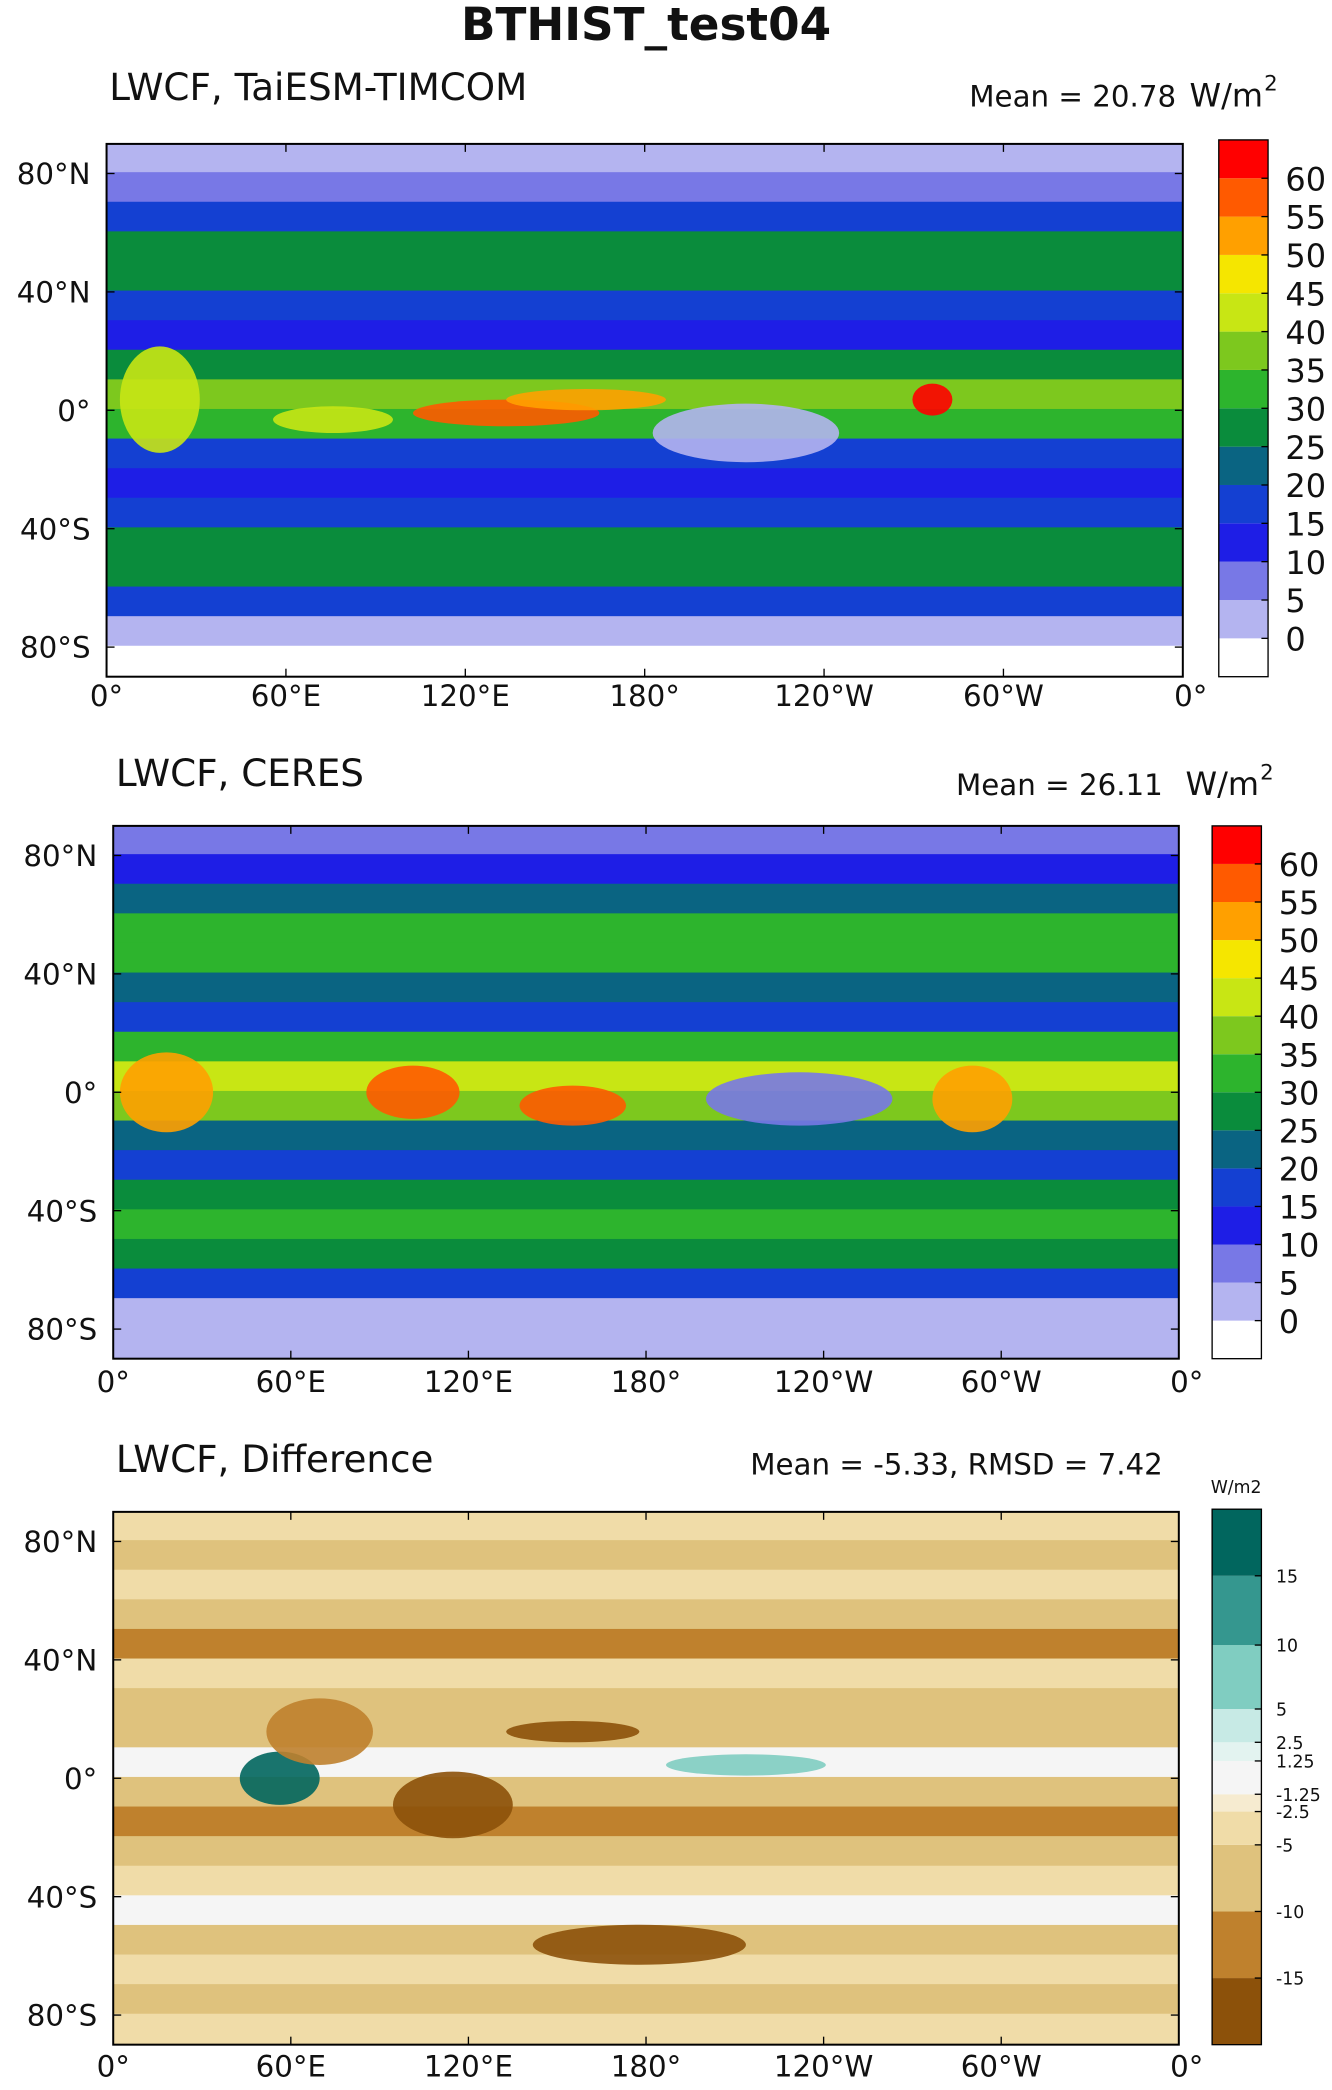  What do you see at coordinates (1298, 1796) in the screenshot?
I see `colorbar-label: -1.25` at bounding box center [1298, 1796].